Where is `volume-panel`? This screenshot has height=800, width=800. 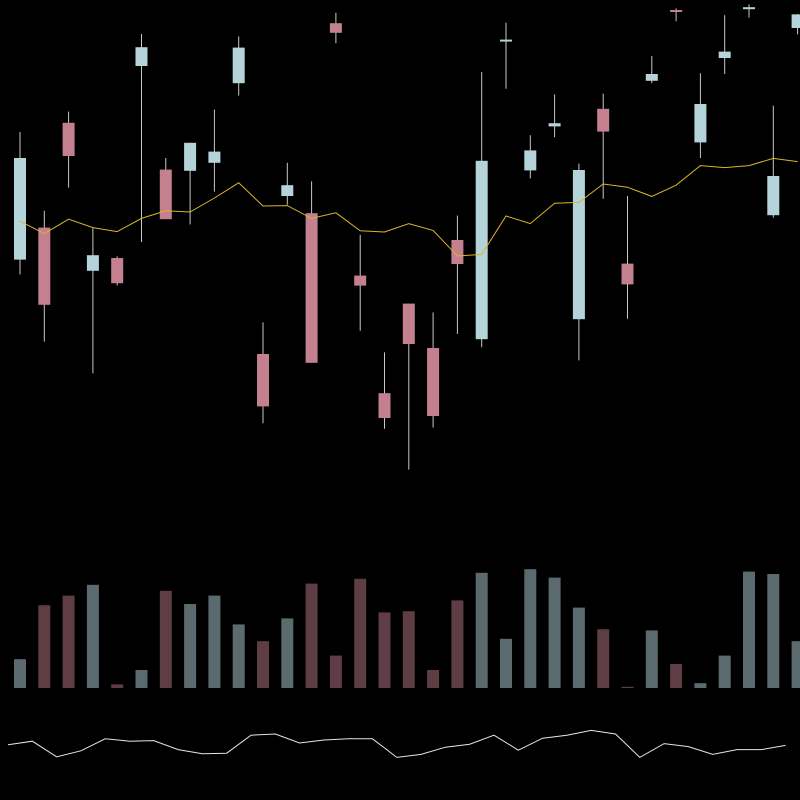 volume-panel is located at coordinates (407, 628).